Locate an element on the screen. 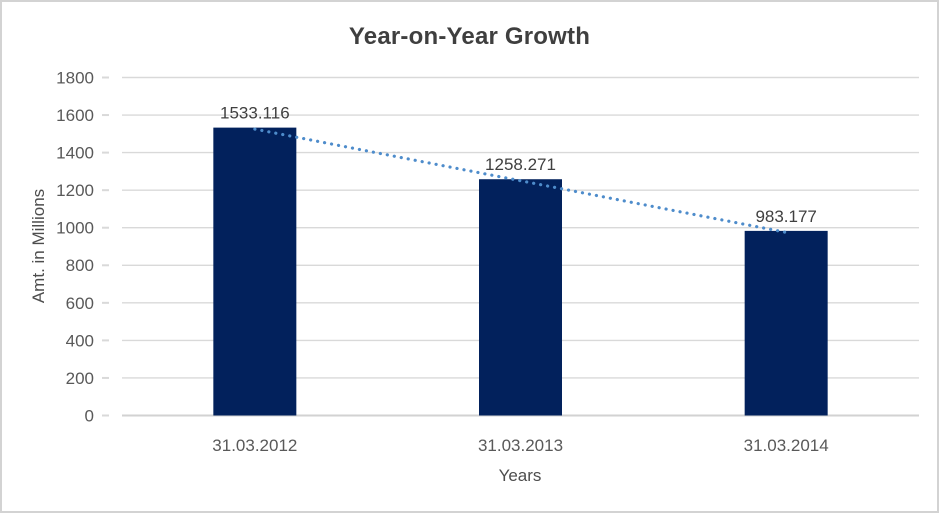  y-axis-tick-label: 1400 is located at coordinates (75, 153).